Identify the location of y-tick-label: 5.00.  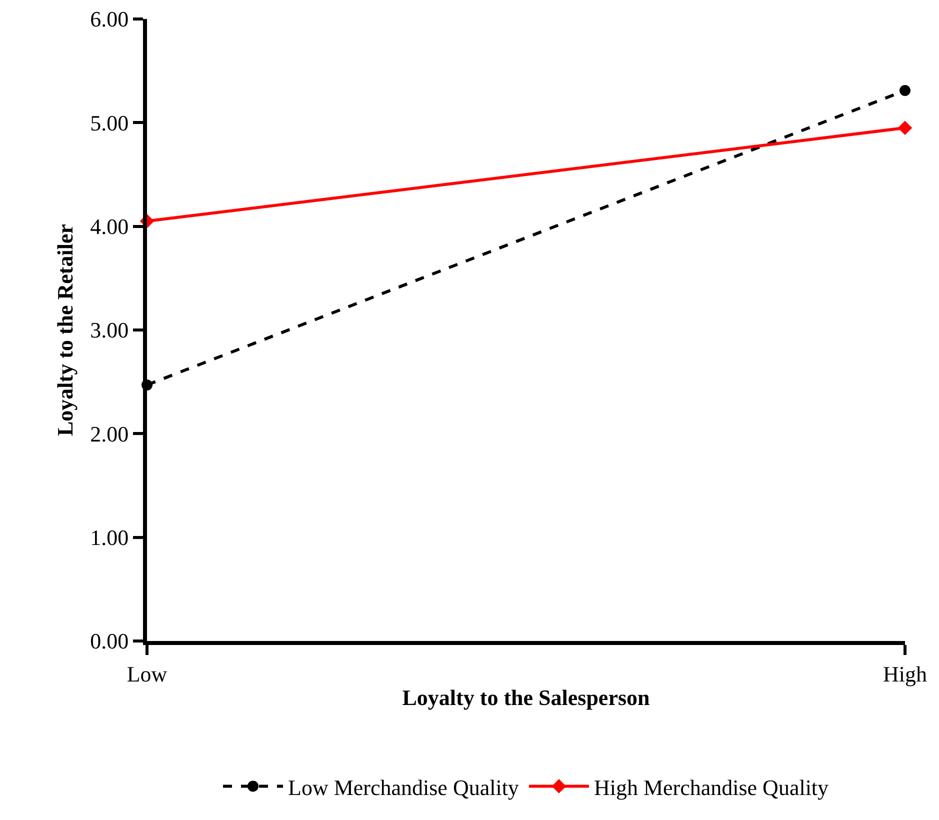
(109, 123).